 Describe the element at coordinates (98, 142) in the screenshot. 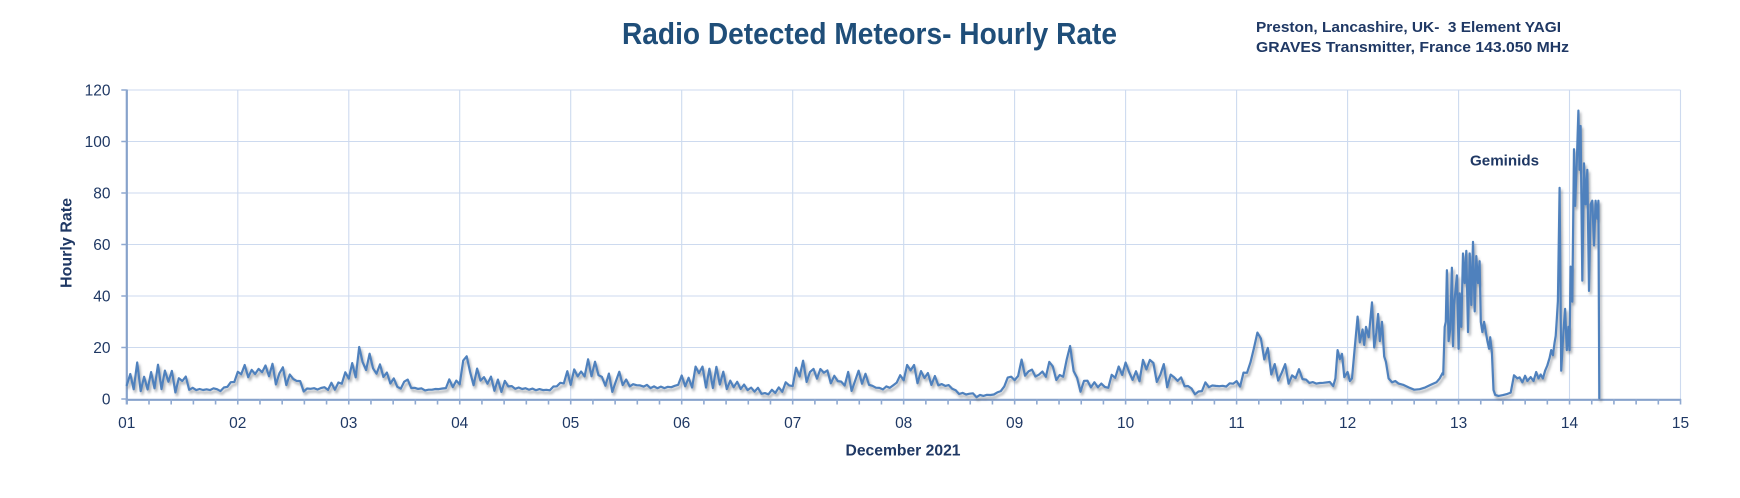

I see `svg-text: 100` at that location.